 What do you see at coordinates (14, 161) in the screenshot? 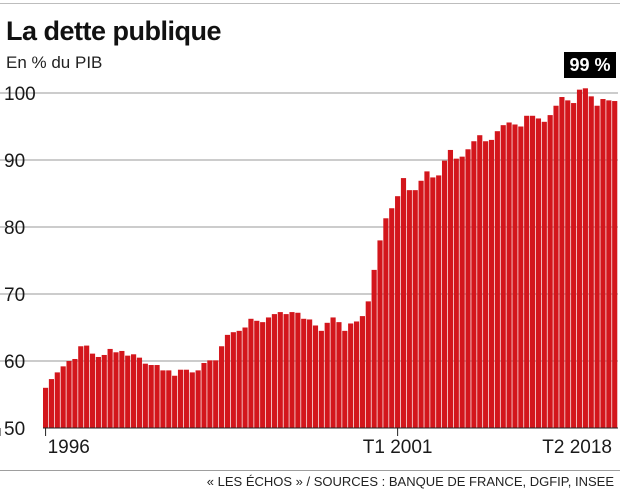
I see `y-tick-label-90: 90` at bounding box center [14, 161].